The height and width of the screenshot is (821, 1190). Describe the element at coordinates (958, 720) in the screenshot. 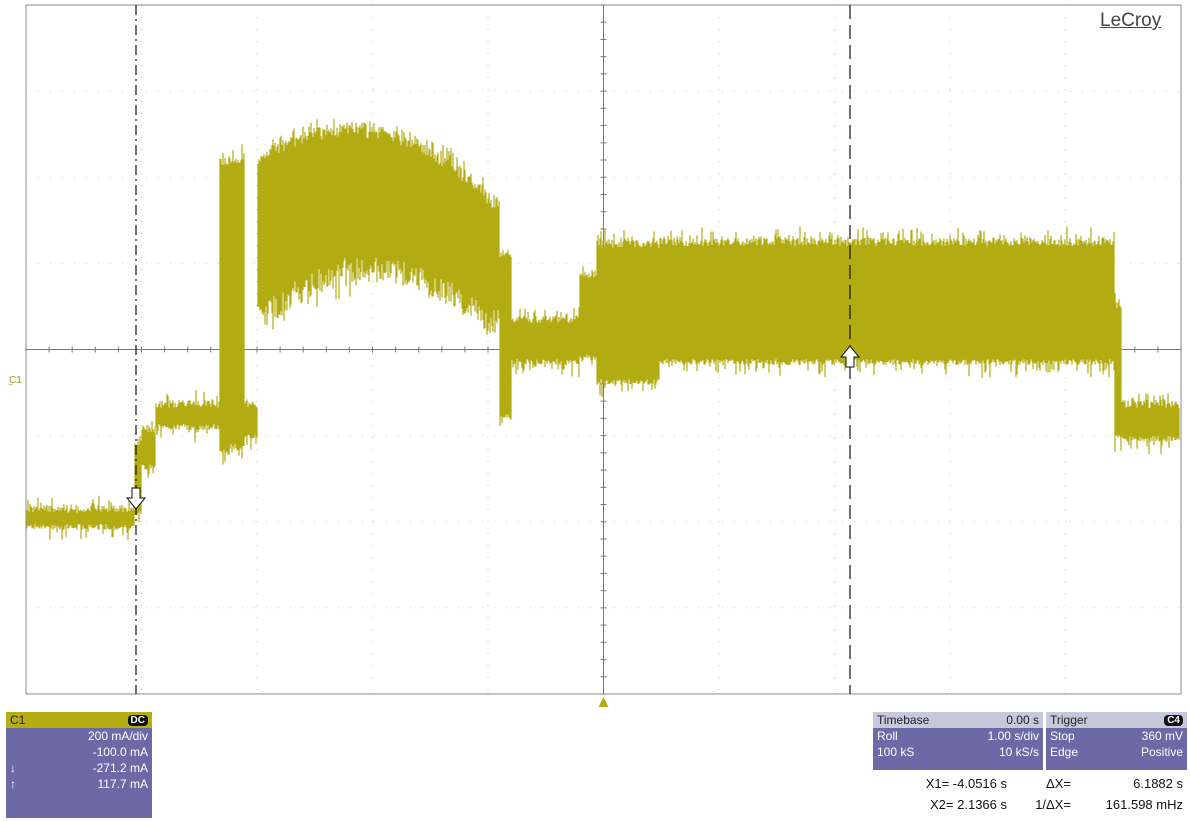

I see `timebase-header: Timebase 0.00 s` at that location.